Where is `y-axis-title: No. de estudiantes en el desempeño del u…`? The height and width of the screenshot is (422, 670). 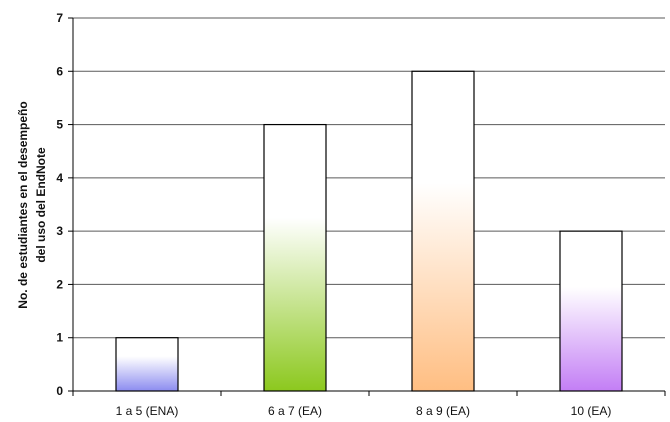
y-axis-title: No. de estudiantes en el desempeño del u… is located at coordinates (32, 204).